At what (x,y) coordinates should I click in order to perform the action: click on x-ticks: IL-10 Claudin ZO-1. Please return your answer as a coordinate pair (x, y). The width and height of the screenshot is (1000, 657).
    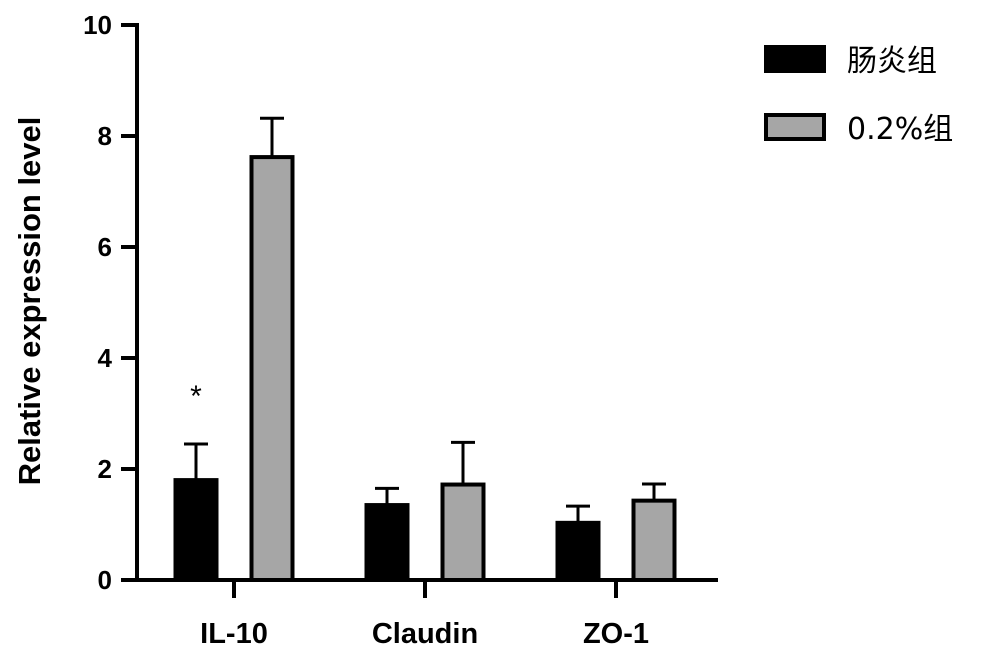
    Looking at the image, I should click on (424, 615).